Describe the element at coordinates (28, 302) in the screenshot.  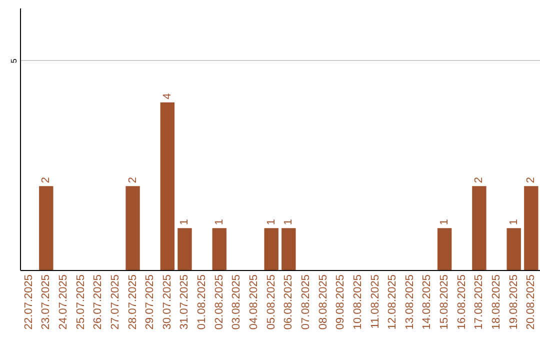
I see `x-tick-label: 22.07.2025` at that location.